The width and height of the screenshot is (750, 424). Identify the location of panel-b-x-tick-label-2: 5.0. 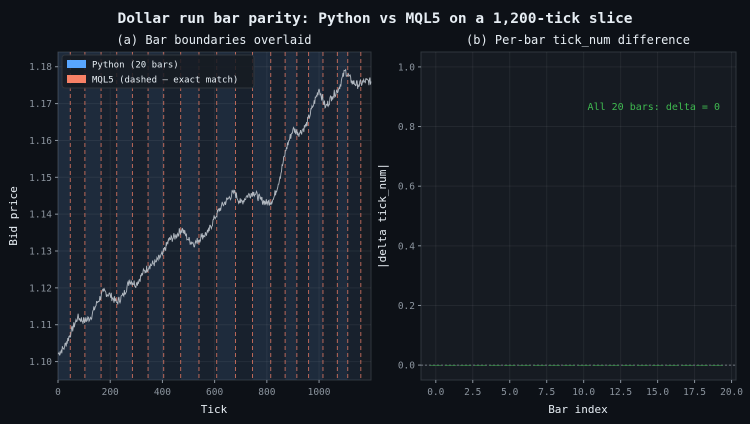
(509, 392).